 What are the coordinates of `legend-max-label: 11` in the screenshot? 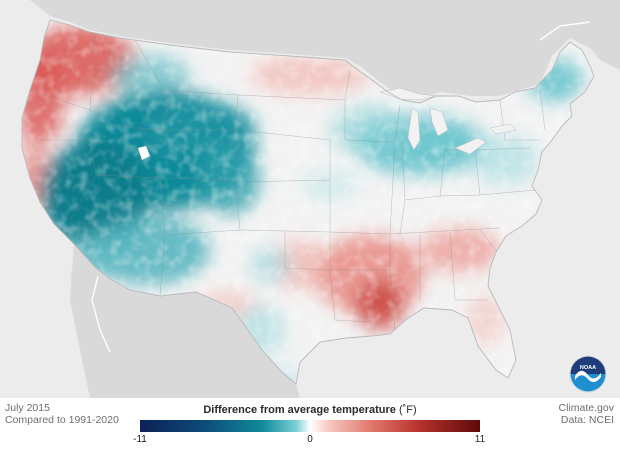 It's located at (480, 439).